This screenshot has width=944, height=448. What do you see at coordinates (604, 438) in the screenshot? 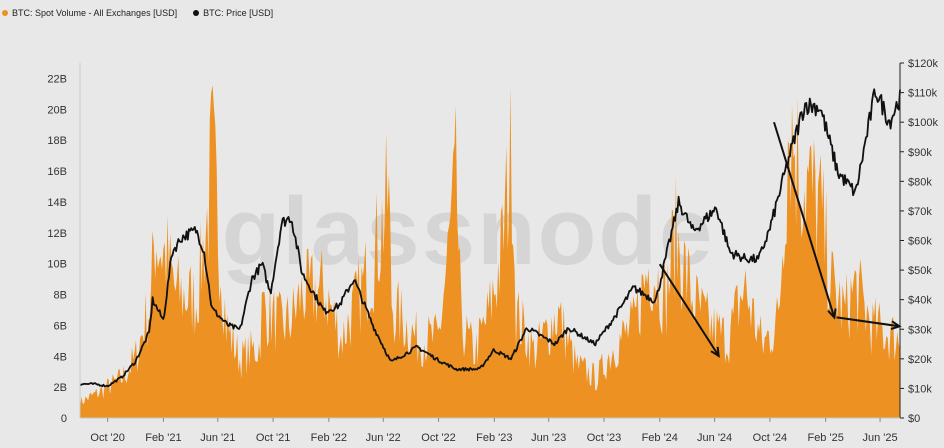
I see `x-tick-label: Oct '23` at bounding box center [604, 438].